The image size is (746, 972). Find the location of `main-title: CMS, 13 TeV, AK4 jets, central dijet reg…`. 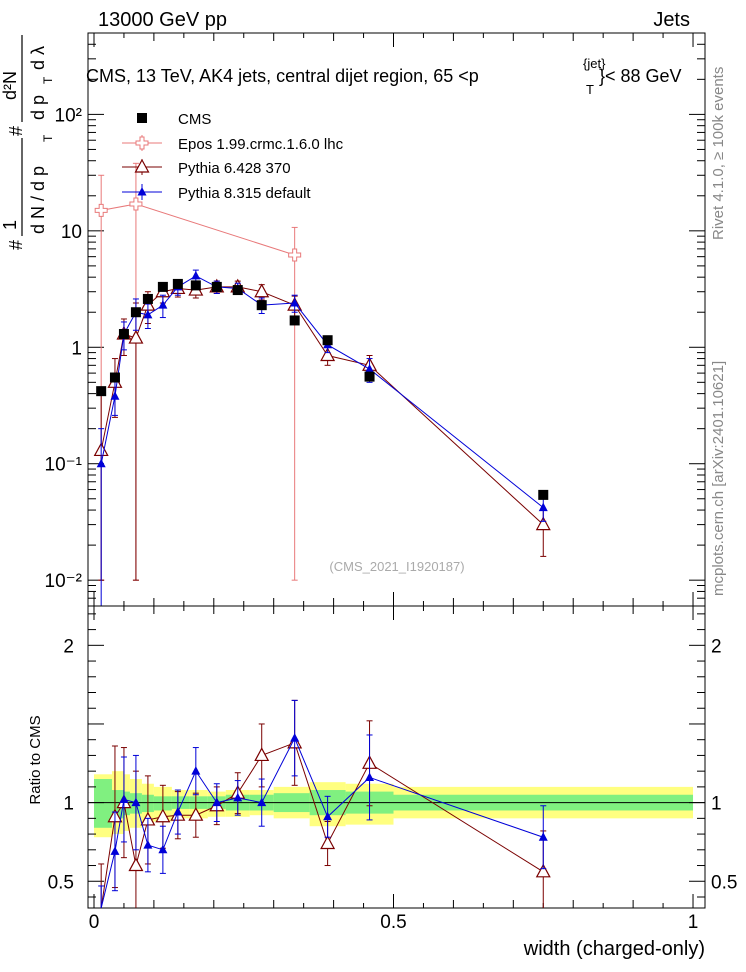

main-title: CMS, 13 TeV, AK4 jets, central dijet reg… is located at coordinates (282, 76).